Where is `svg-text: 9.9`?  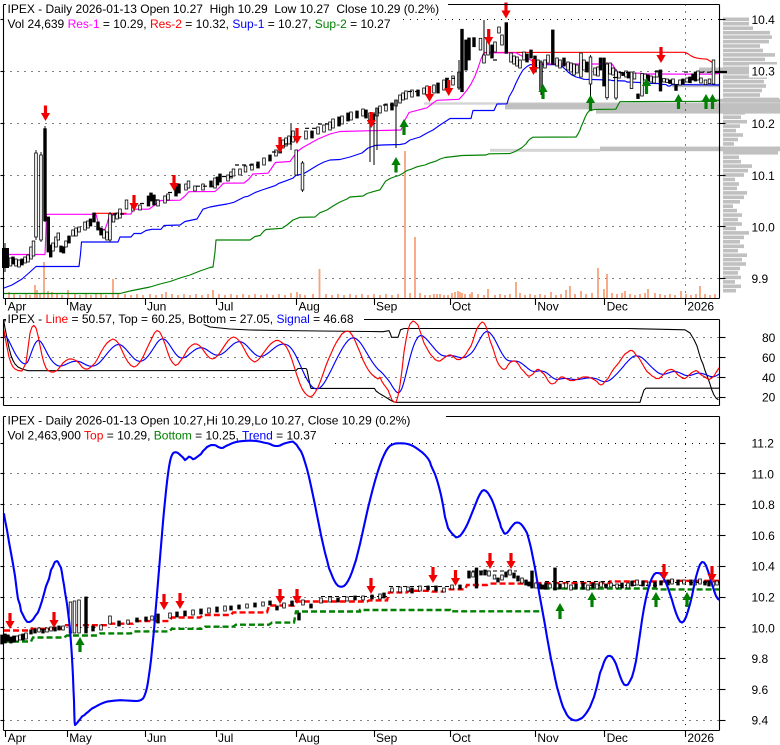 svg-text: 9.9 is located at coordinates (760, 279).